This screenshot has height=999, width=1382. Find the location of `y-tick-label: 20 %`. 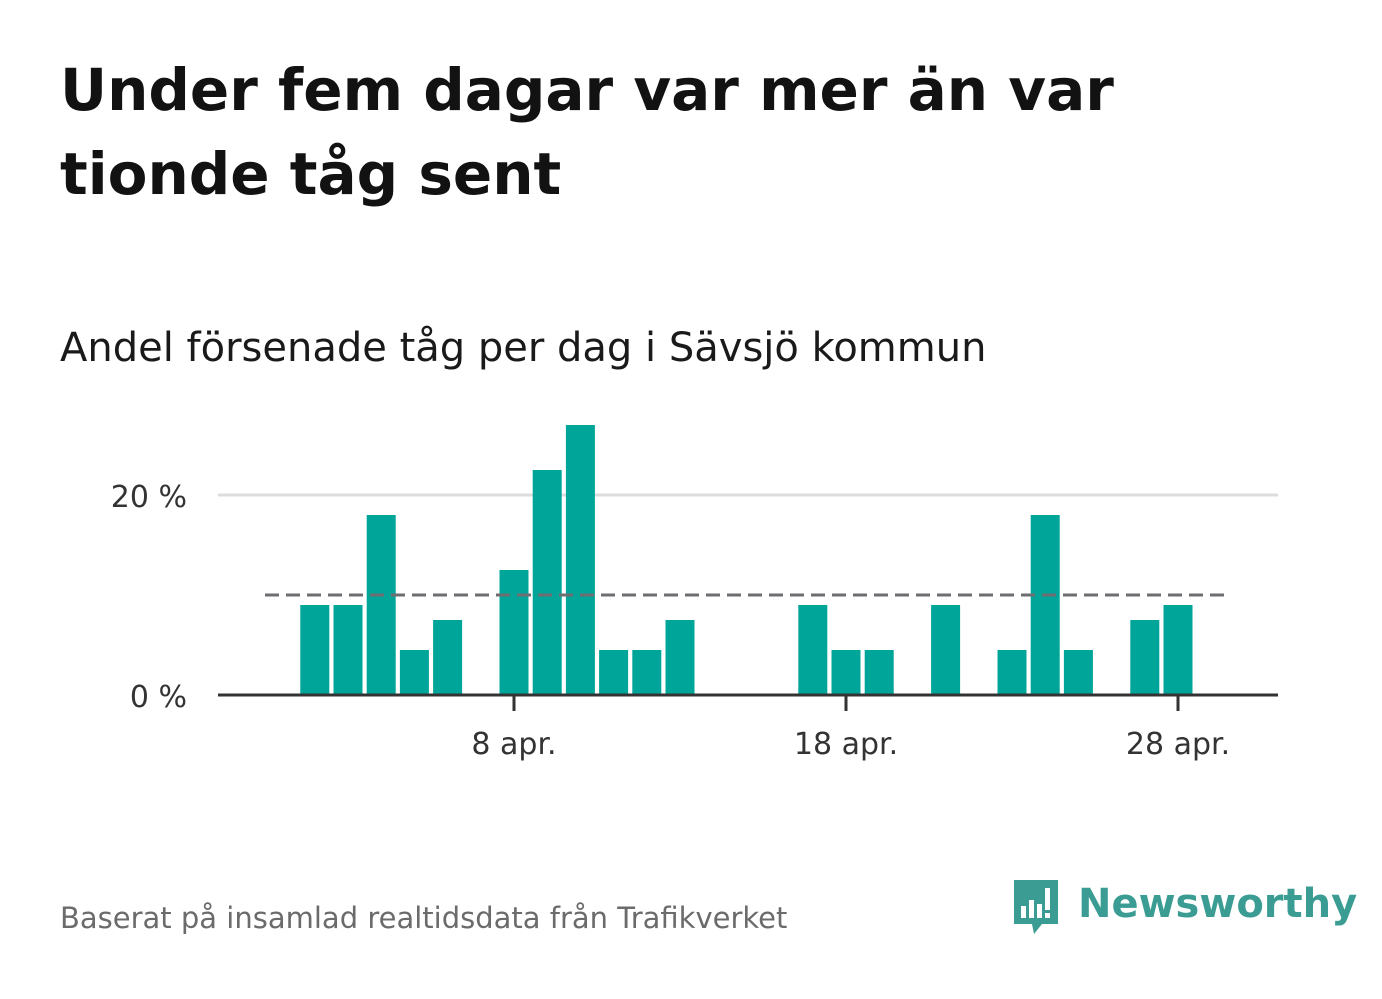

y-tick-label: 20 % is located at coordinates (149, 497).